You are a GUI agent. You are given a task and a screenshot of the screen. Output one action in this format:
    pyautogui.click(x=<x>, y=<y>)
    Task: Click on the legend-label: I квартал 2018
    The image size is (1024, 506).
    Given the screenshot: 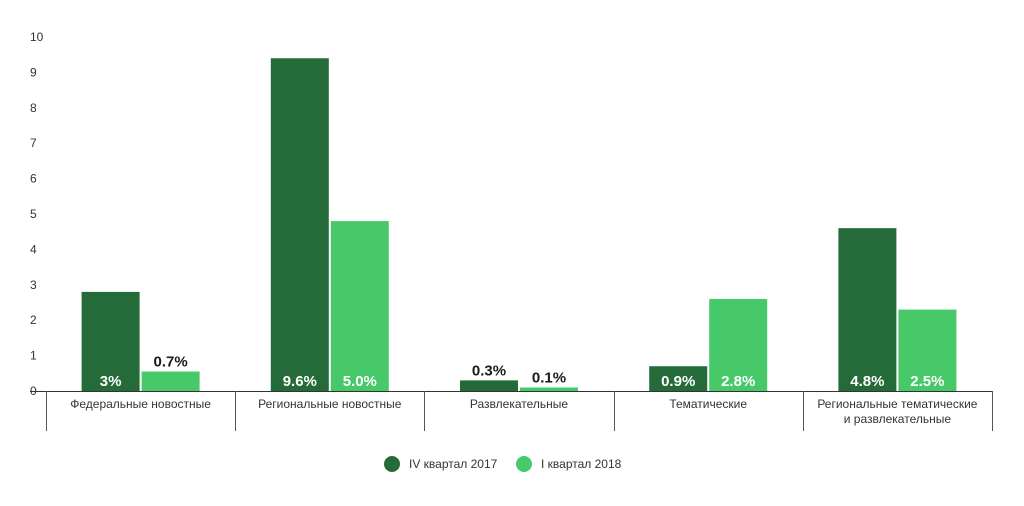 What is the action you would take?
    pyautogui.click(x=581, y=464)
    